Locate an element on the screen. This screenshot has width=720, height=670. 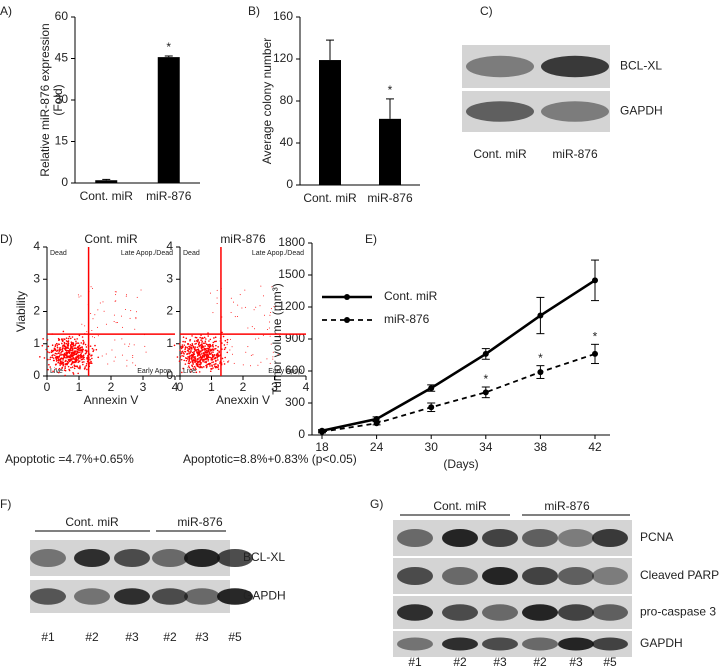
row-label: BCL-XL is located at coordinates (641, 66).